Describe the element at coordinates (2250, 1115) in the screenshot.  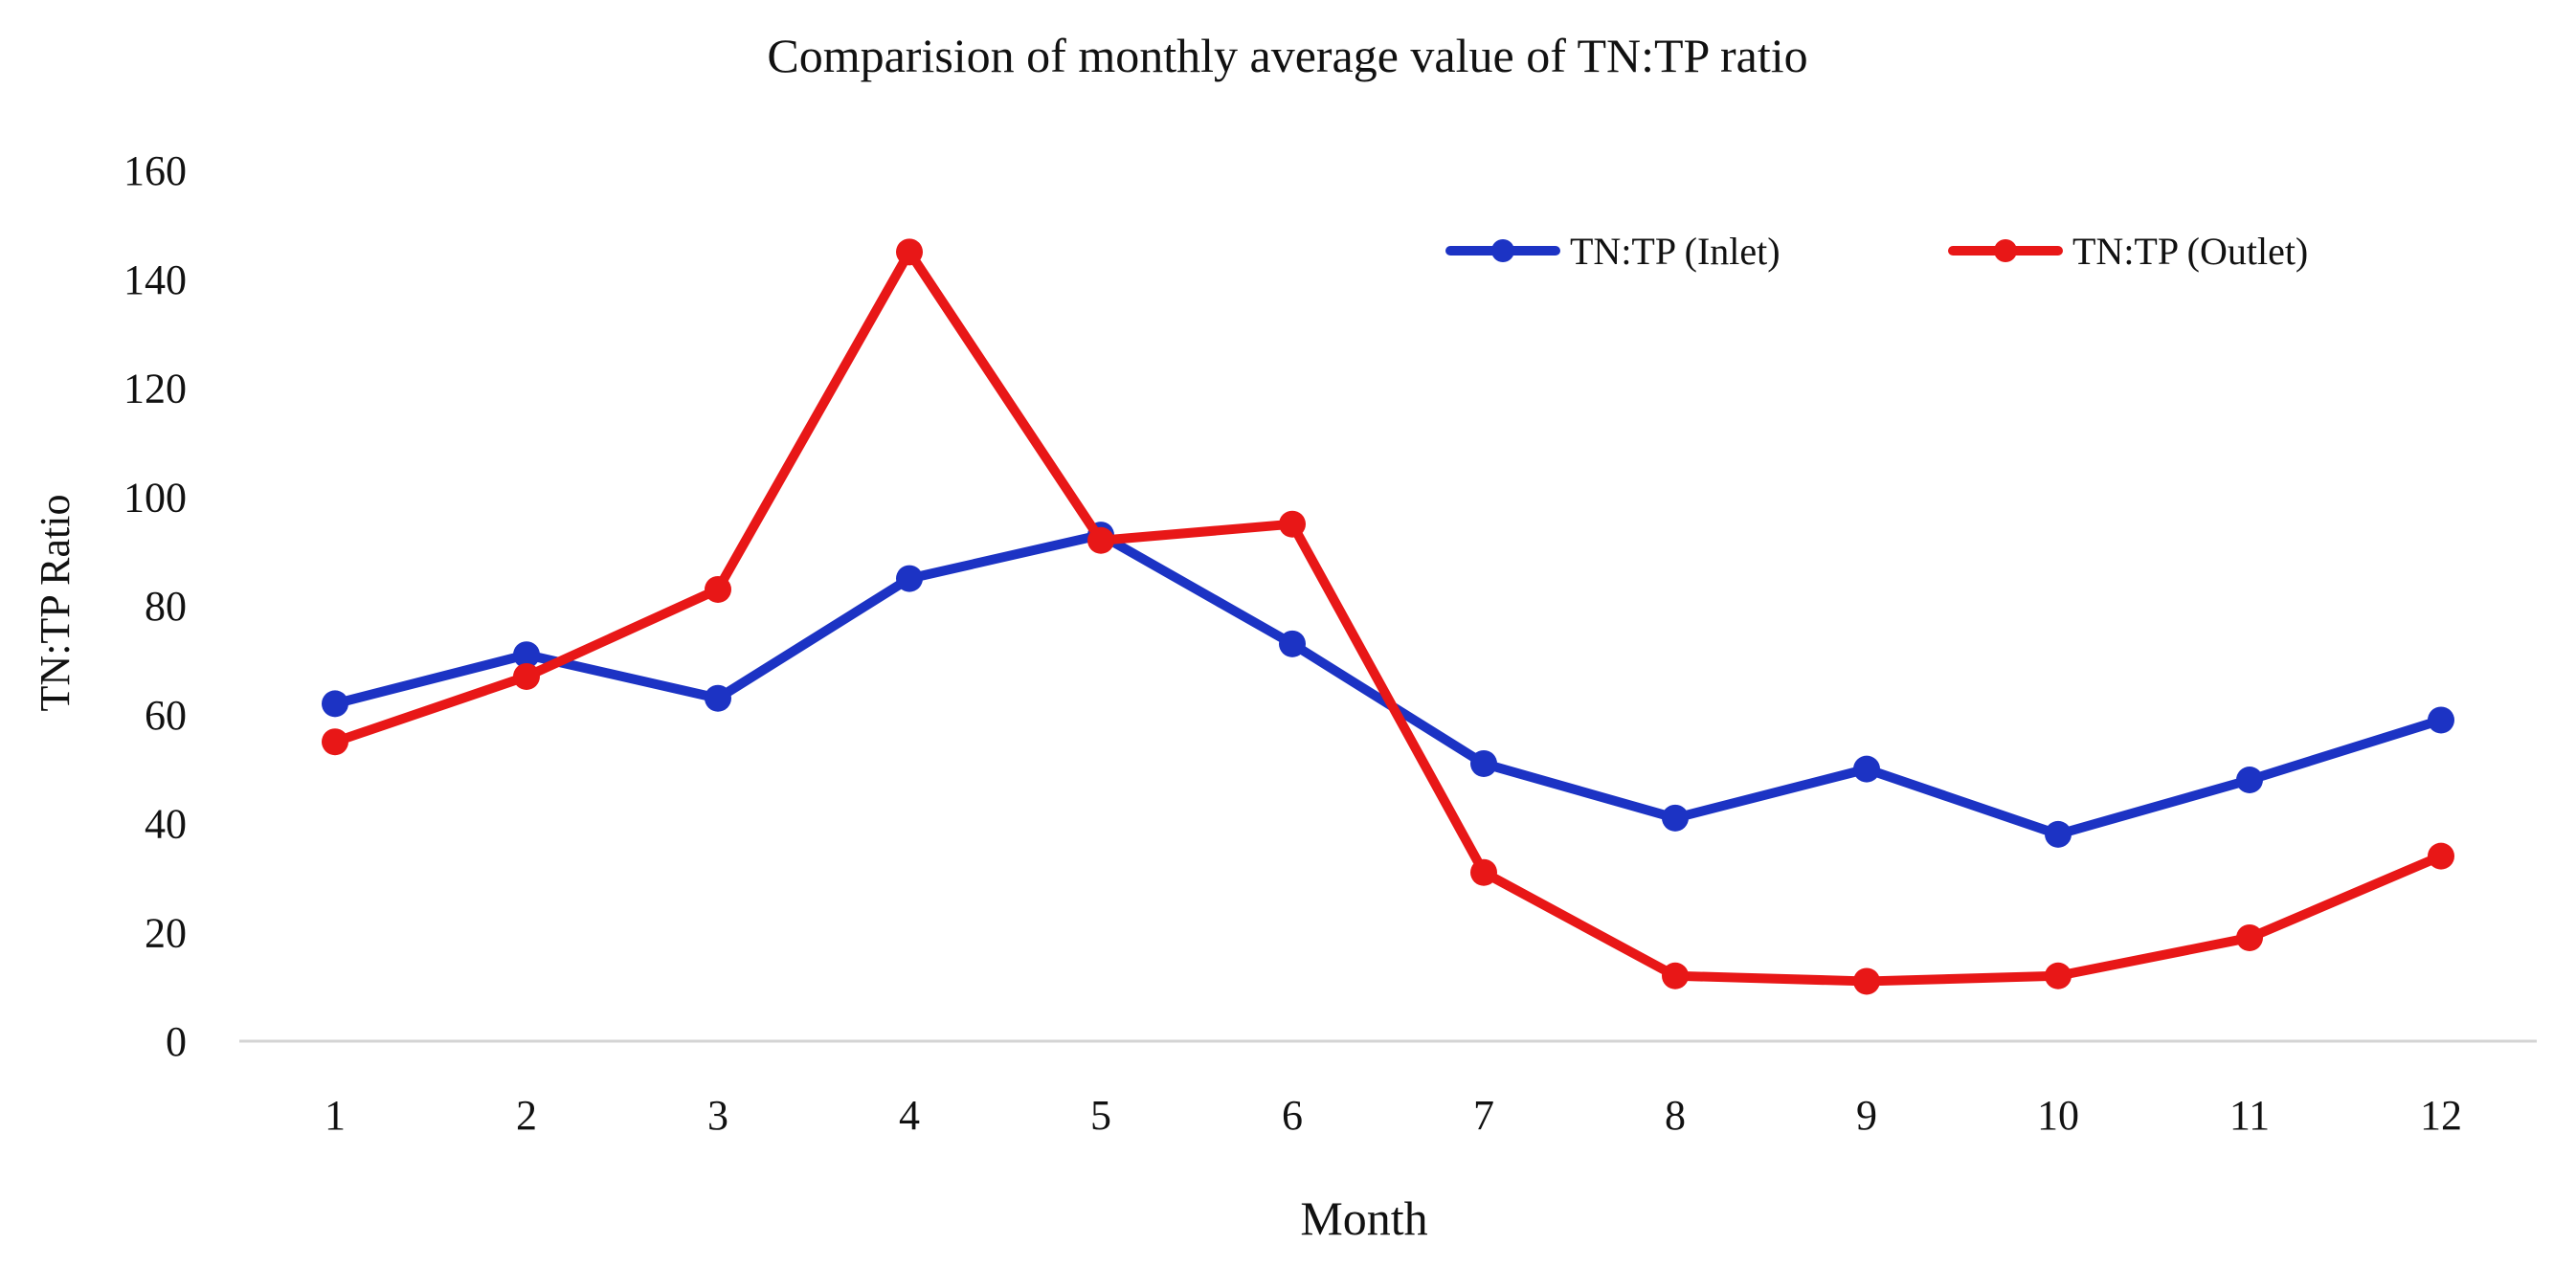
I see `x-tick-label: 11` at that location.